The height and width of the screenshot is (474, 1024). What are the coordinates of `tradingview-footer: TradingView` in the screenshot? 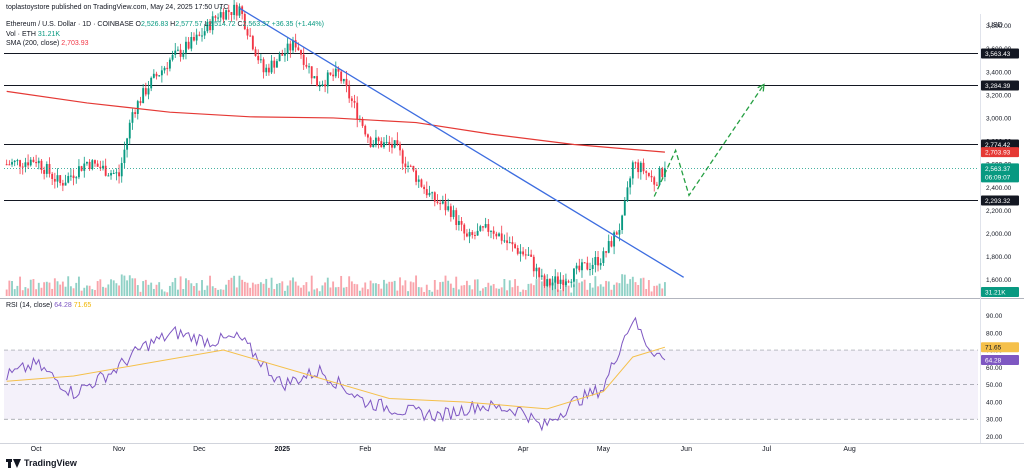 It's located at (41, 463).